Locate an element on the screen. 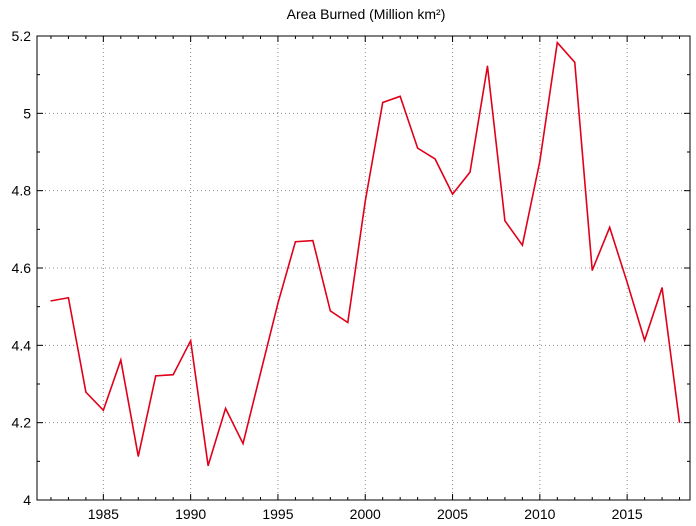 The width and height of the screenshot is (696, 526). x-tick-label: 1990 is located at coordinates (190, 514).